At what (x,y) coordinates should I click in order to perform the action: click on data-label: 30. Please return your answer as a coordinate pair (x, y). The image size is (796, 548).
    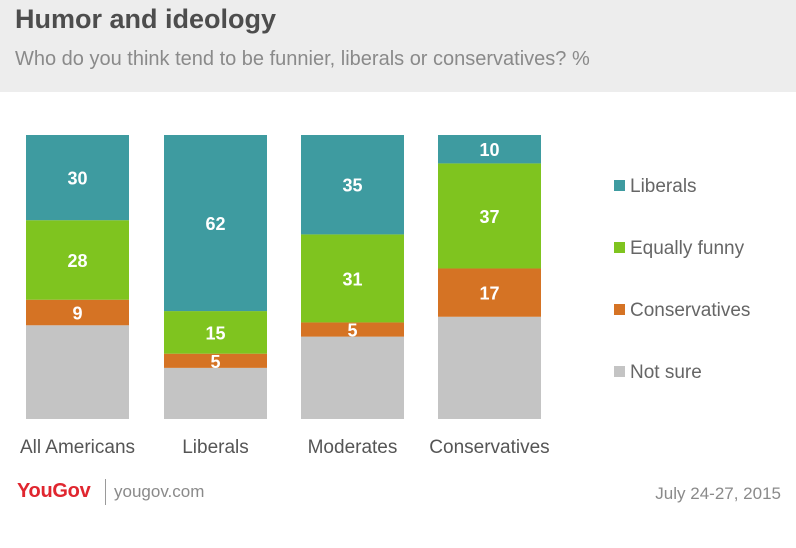
    Looking at the image, I should click on (77, 179).